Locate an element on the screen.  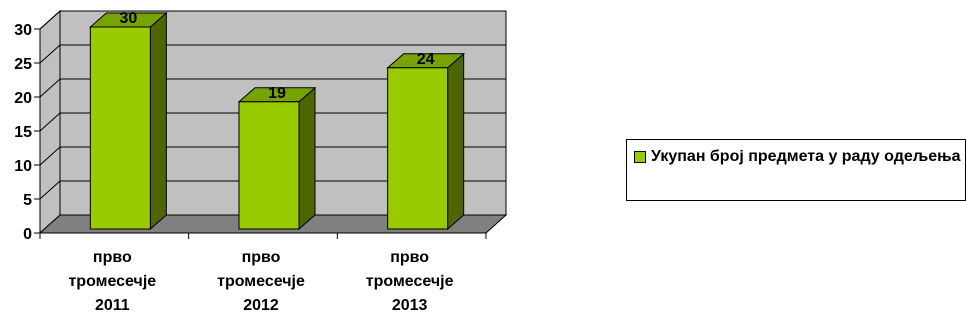
data-label: 24 is located at coordinates (426, 59).